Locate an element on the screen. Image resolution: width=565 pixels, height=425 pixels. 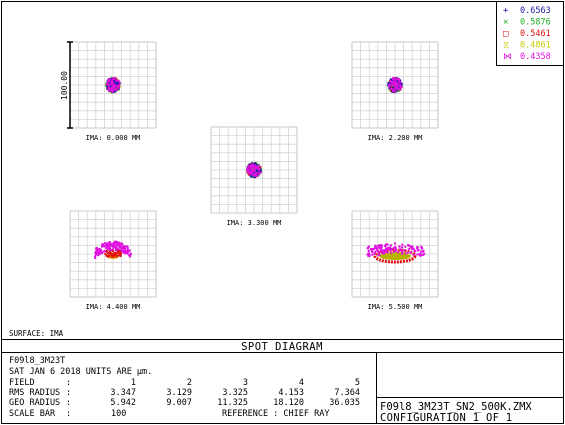
lens-name: F09l8_3M23T is located at coordinates (37, 361).